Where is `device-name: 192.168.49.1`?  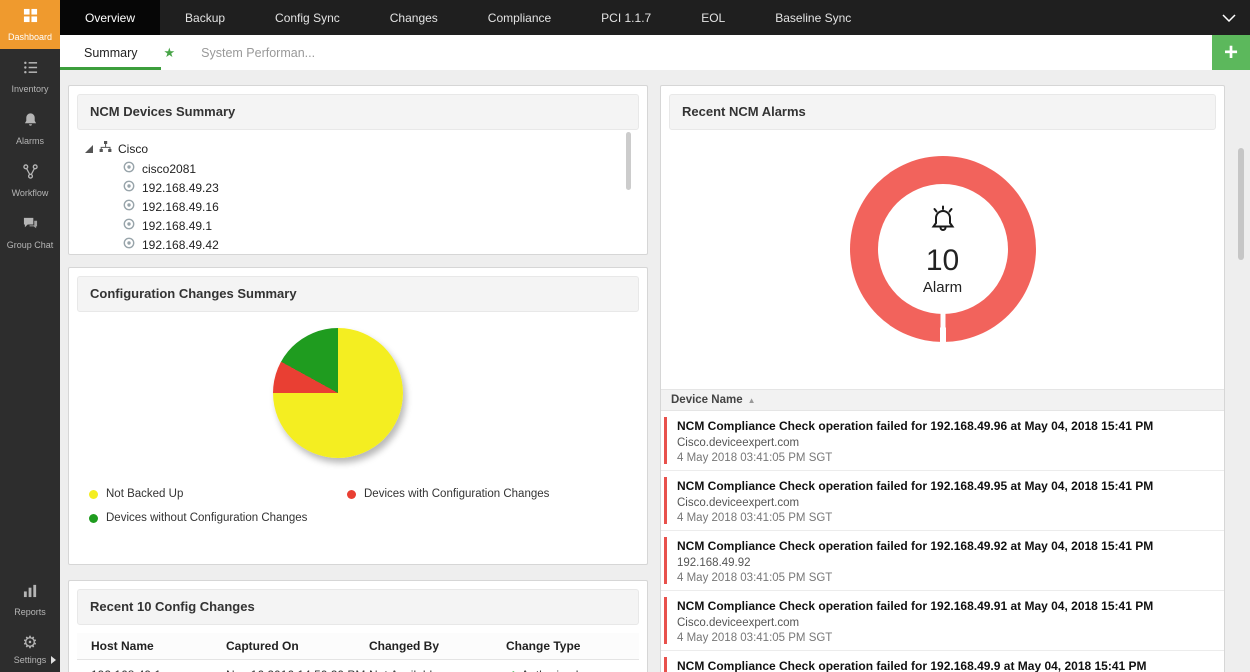 device-name: 192.168.49.1 is located at coordinates (177, 225).